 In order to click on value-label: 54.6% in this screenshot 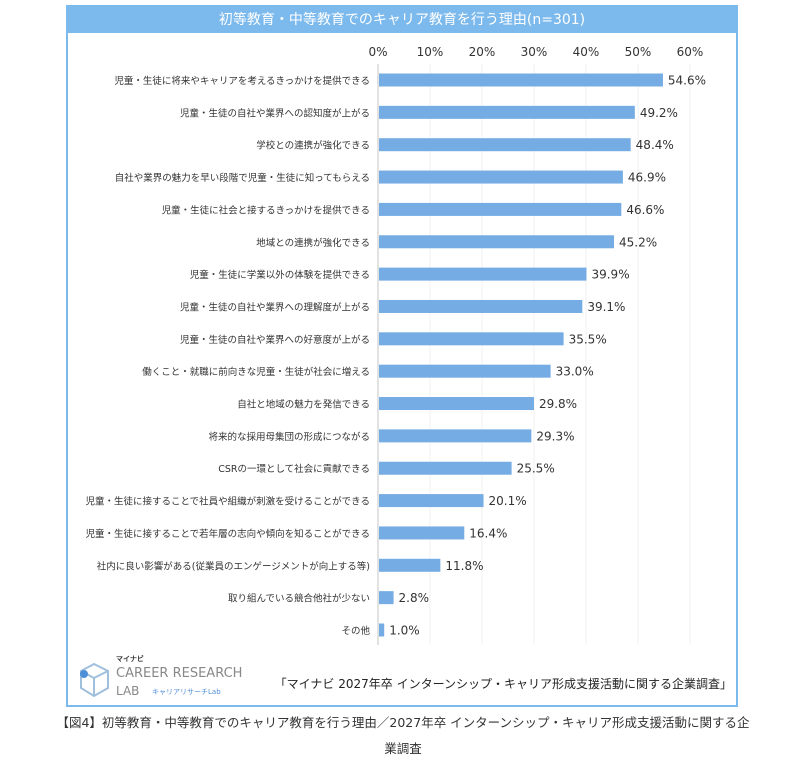, I will do `click(687, 81)`.